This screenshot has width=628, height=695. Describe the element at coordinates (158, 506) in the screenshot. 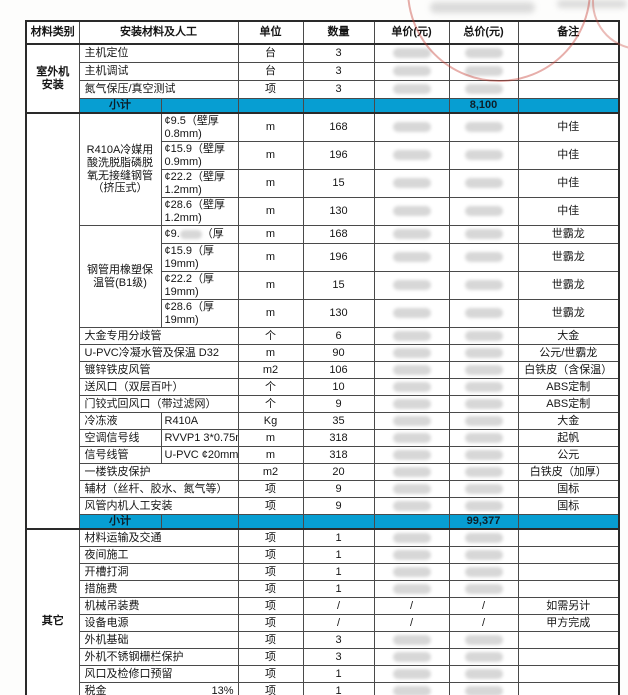

I see `cell-item-name: 风管内机人工安装` at that location.